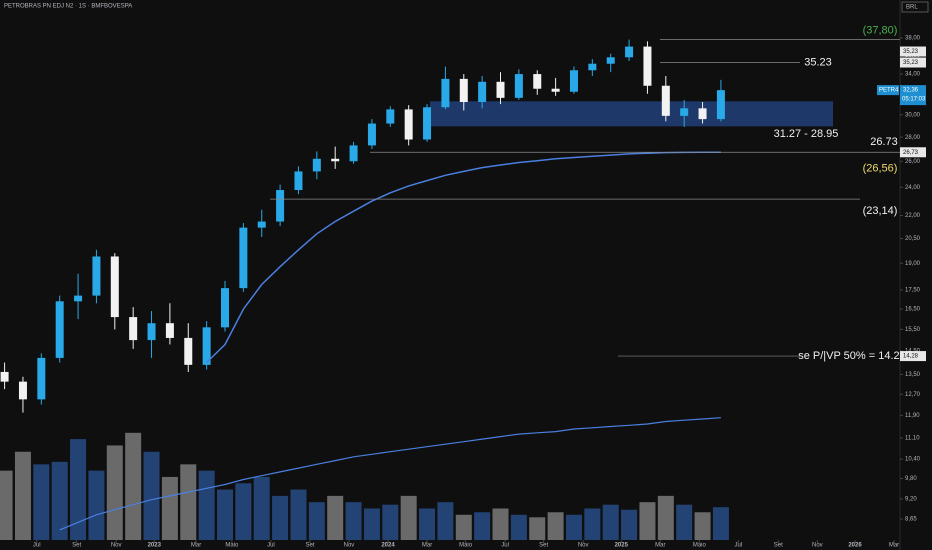 The image size is (932, 550). What do you see at coordinates (913, 138) in the screenshot?
I see `y-tick-label: 28,00` at bounding box center [913, 138].